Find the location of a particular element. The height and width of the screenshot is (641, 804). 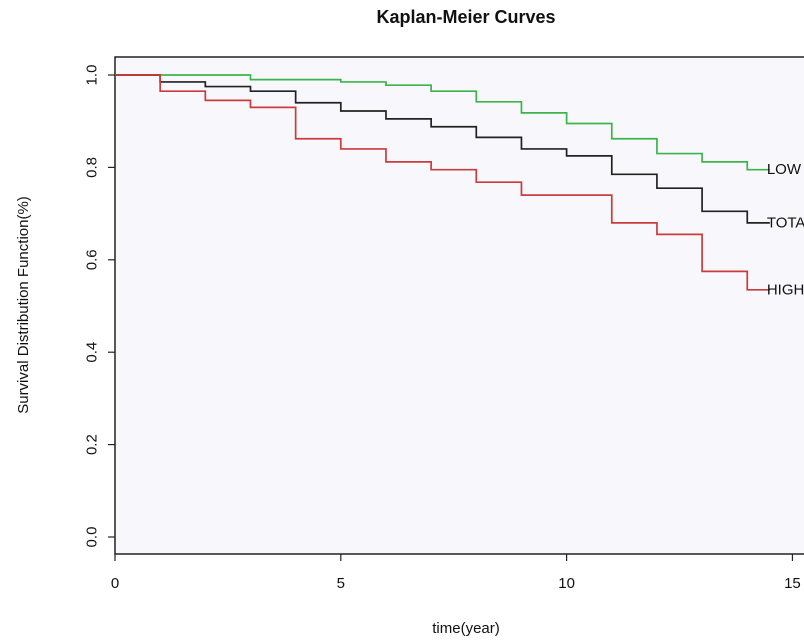

y-tick-label: 1.0 is located at coordinates (92, 75).